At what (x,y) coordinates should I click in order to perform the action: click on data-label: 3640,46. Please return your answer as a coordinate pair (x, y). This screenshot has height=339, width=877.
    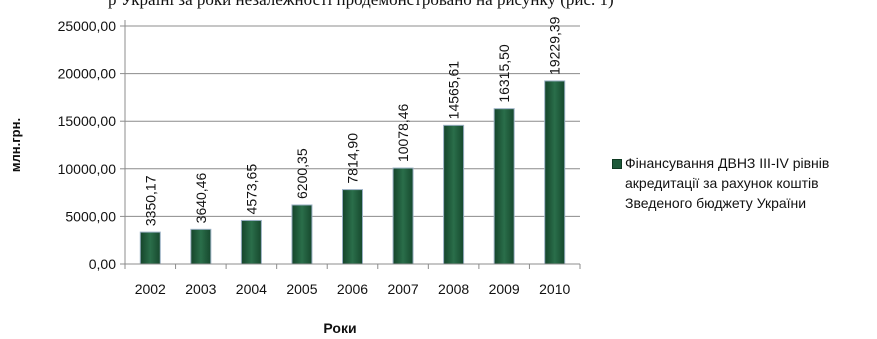
    Looking at the image, I should click on (201, 198).